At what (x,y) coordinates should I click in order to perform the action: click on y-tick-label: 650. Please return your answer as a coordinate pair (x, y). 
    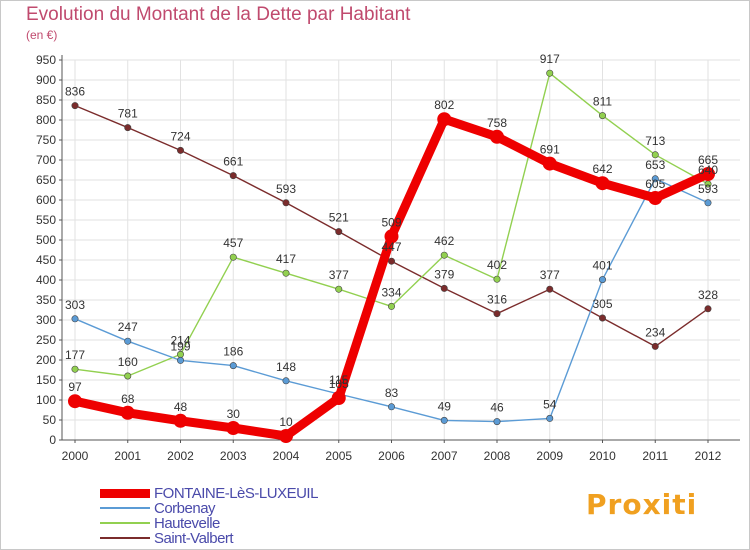
    Looking at the image, I should click on (46, 180).